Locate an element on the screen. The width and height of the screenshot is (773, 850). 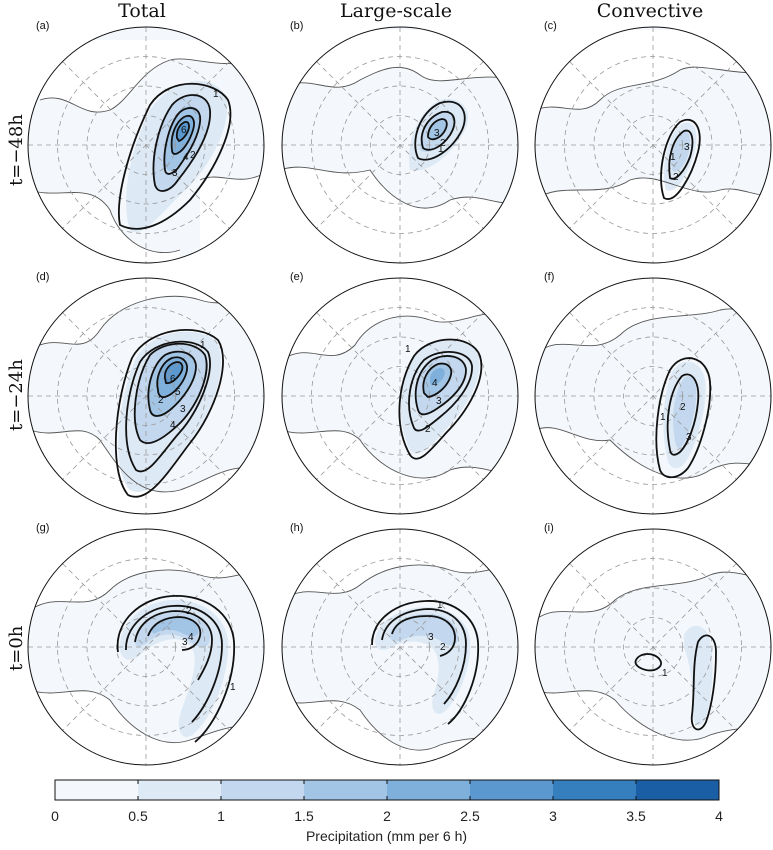
panel-c: 1 2 3 is located at coordinates (653, 145).